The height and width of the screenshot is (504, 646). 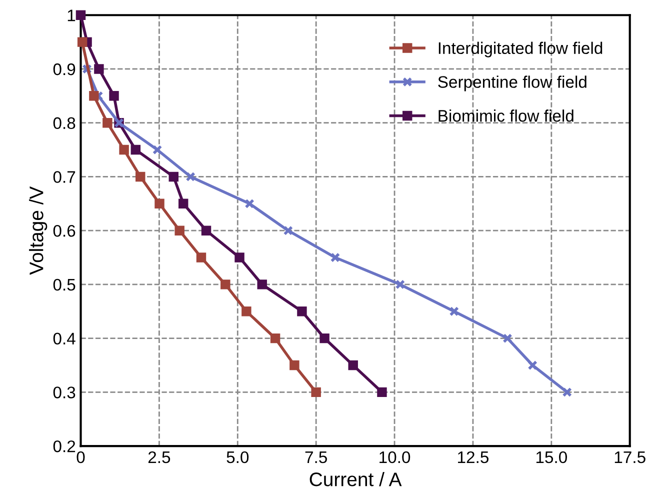 What do you see at coordinates (38, 230) in the screenshot?
I see `y-axis-title: Voltage /V` at bounding box center [38, 230].